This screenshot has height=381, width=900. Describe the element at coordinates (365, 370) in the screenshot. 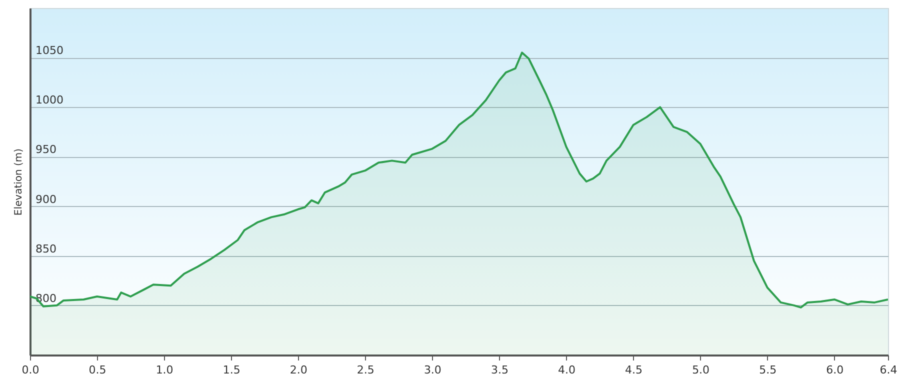

I see `x-tick-label: 2.5` at that location.